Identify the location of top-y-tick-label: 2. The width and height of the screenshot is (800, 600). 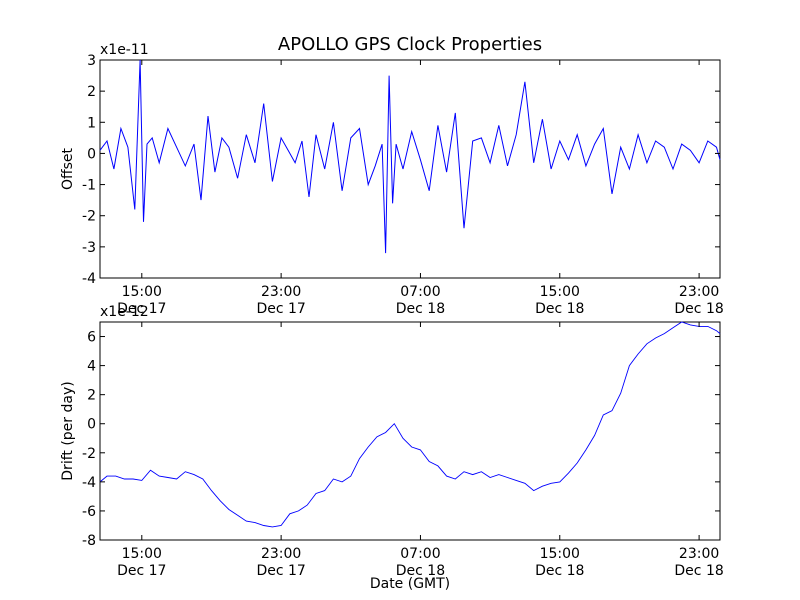
(91, 92).